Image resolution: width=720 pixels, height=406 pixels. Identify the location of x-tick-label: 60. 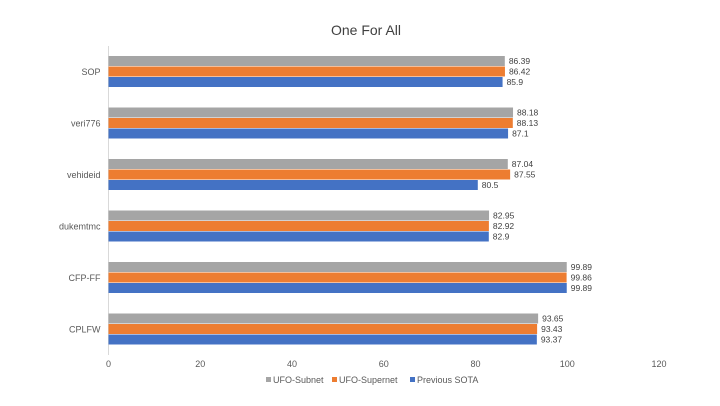
(384, 364).